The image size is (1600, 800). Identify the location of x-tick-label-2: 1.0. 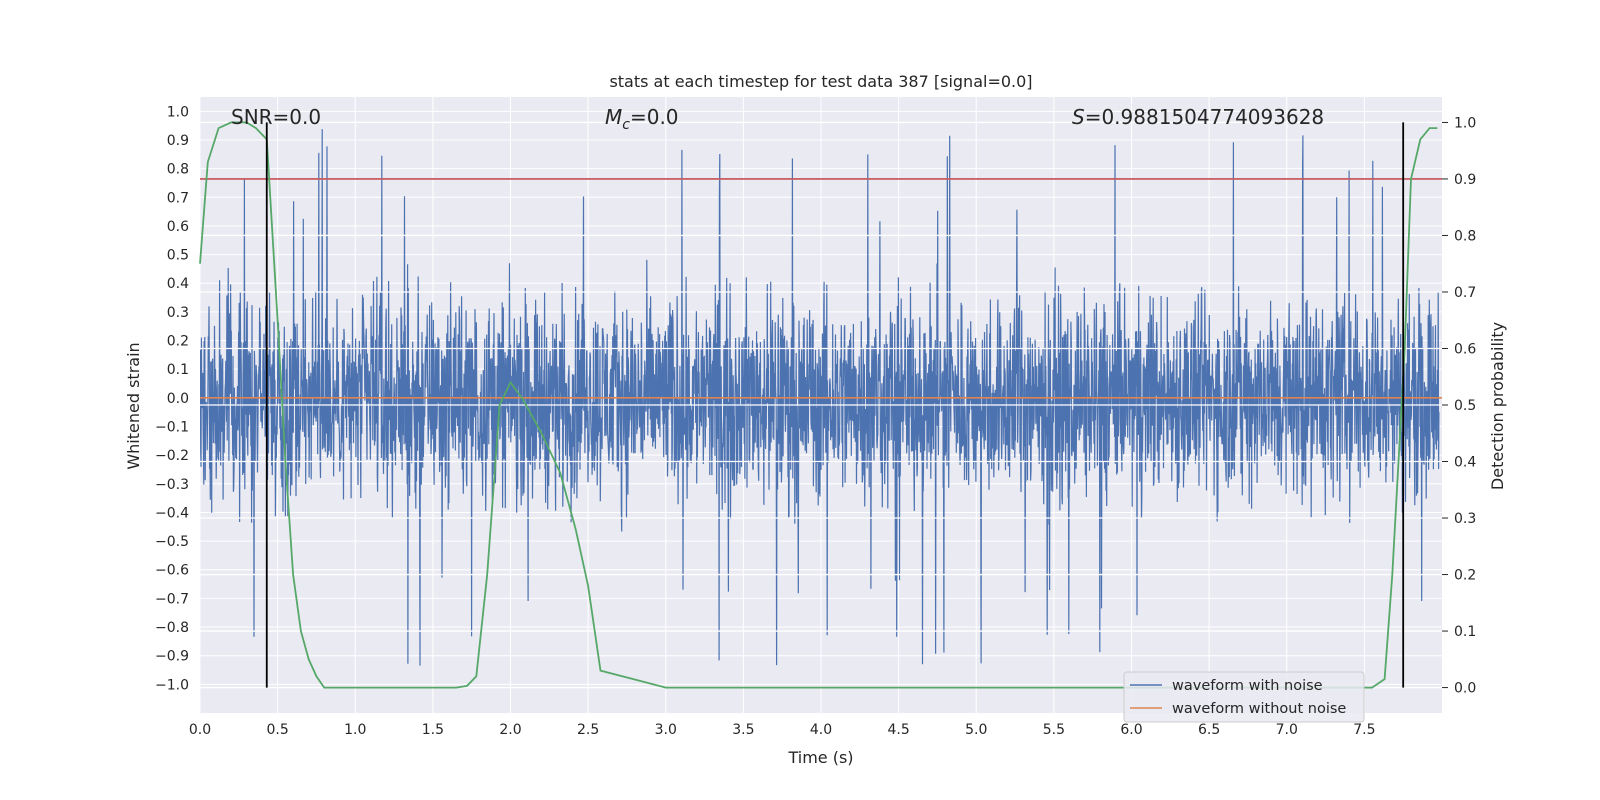
(355, 730).